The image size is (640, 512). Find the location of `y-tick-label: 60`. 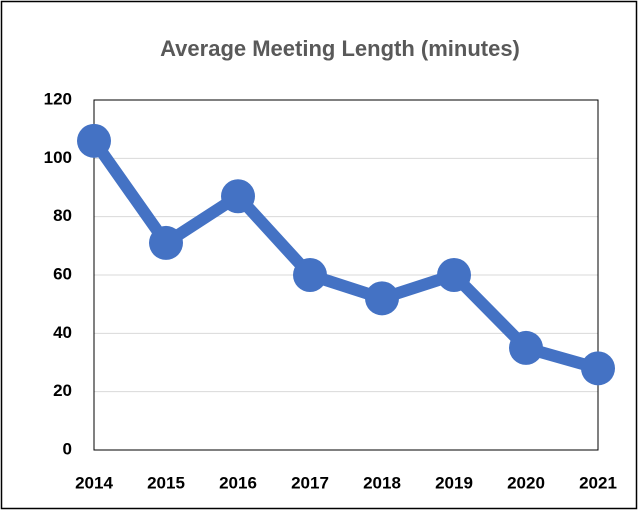

y-tick-label: 60 is located at coordinates (62, 273).